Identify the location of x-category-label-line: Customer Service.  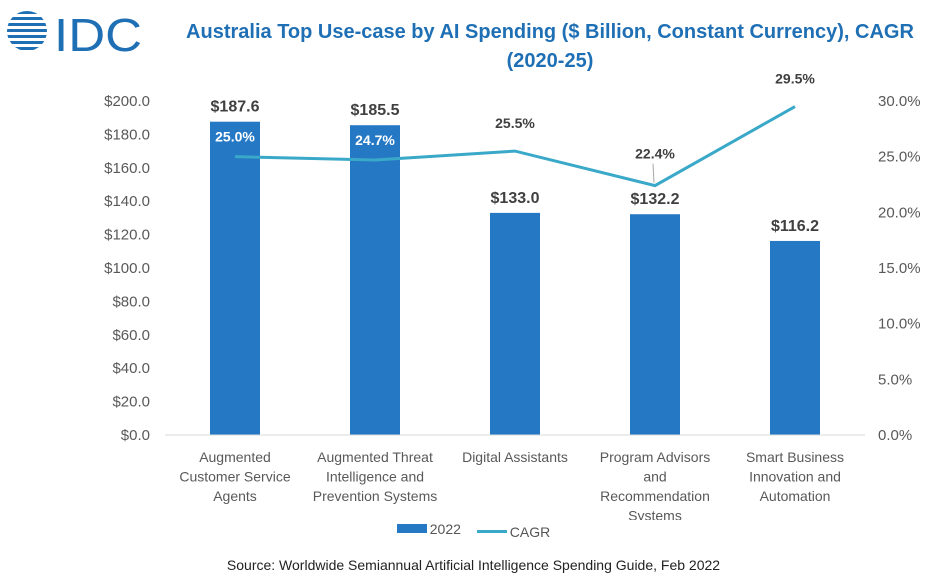
(234, 477).